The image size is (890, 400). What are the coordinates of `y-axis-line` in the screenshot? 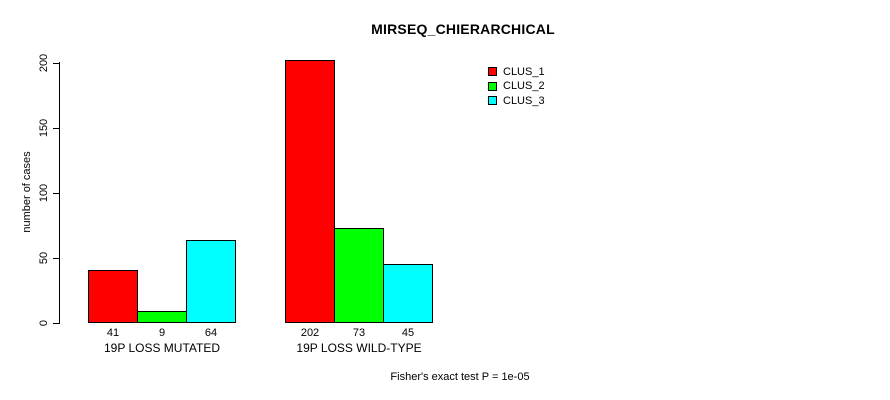 It's located at (59, 193).